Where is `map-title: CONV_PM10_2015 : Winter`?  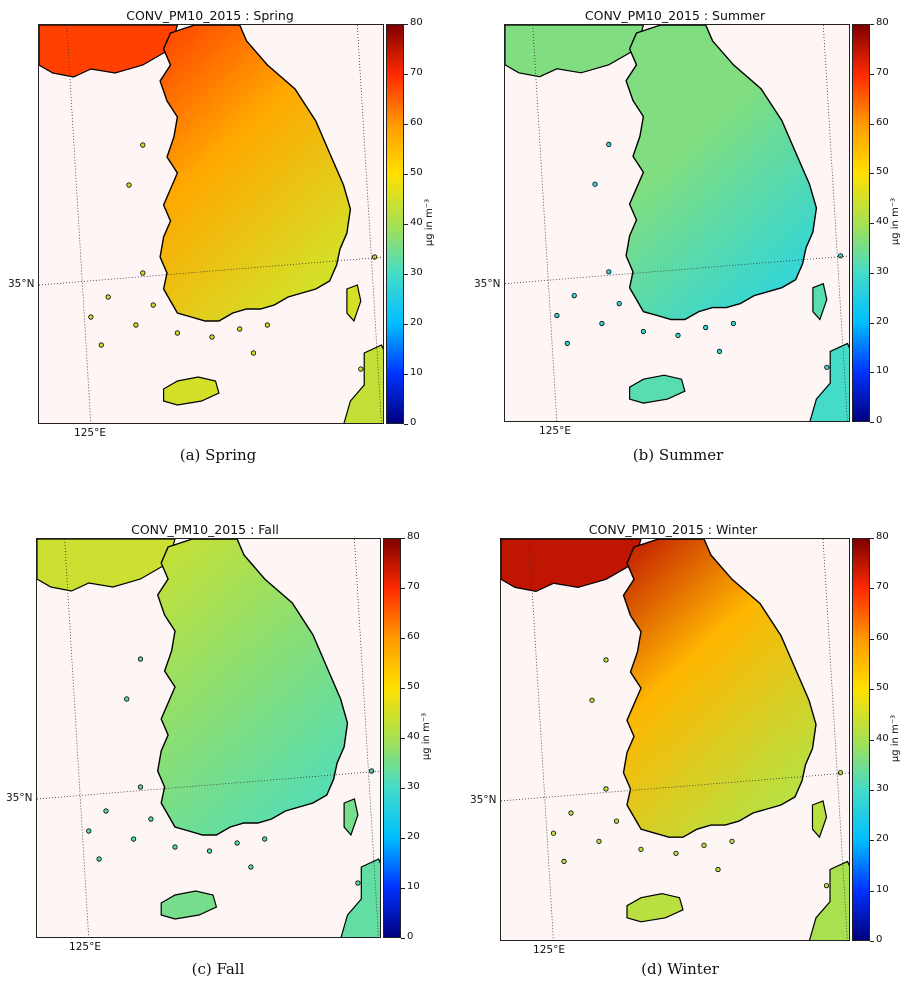 map-title: CONV_PM10_2015 : Winter is located at coordinates (673, 529).